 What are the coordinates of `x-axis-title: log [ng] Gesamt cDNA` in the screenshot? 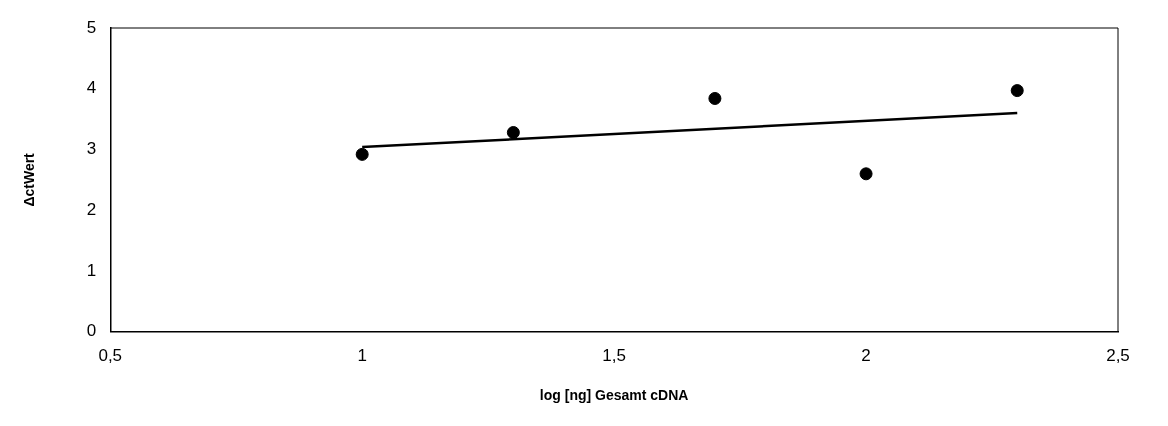 It's located at (614, 395).